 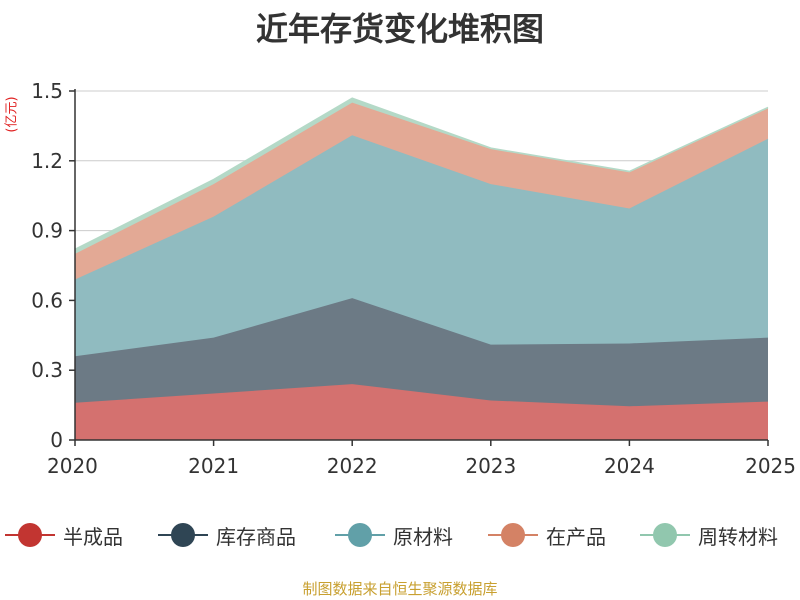 I want to click on legend-item-3: 原材料, so click(x=394, y=535).